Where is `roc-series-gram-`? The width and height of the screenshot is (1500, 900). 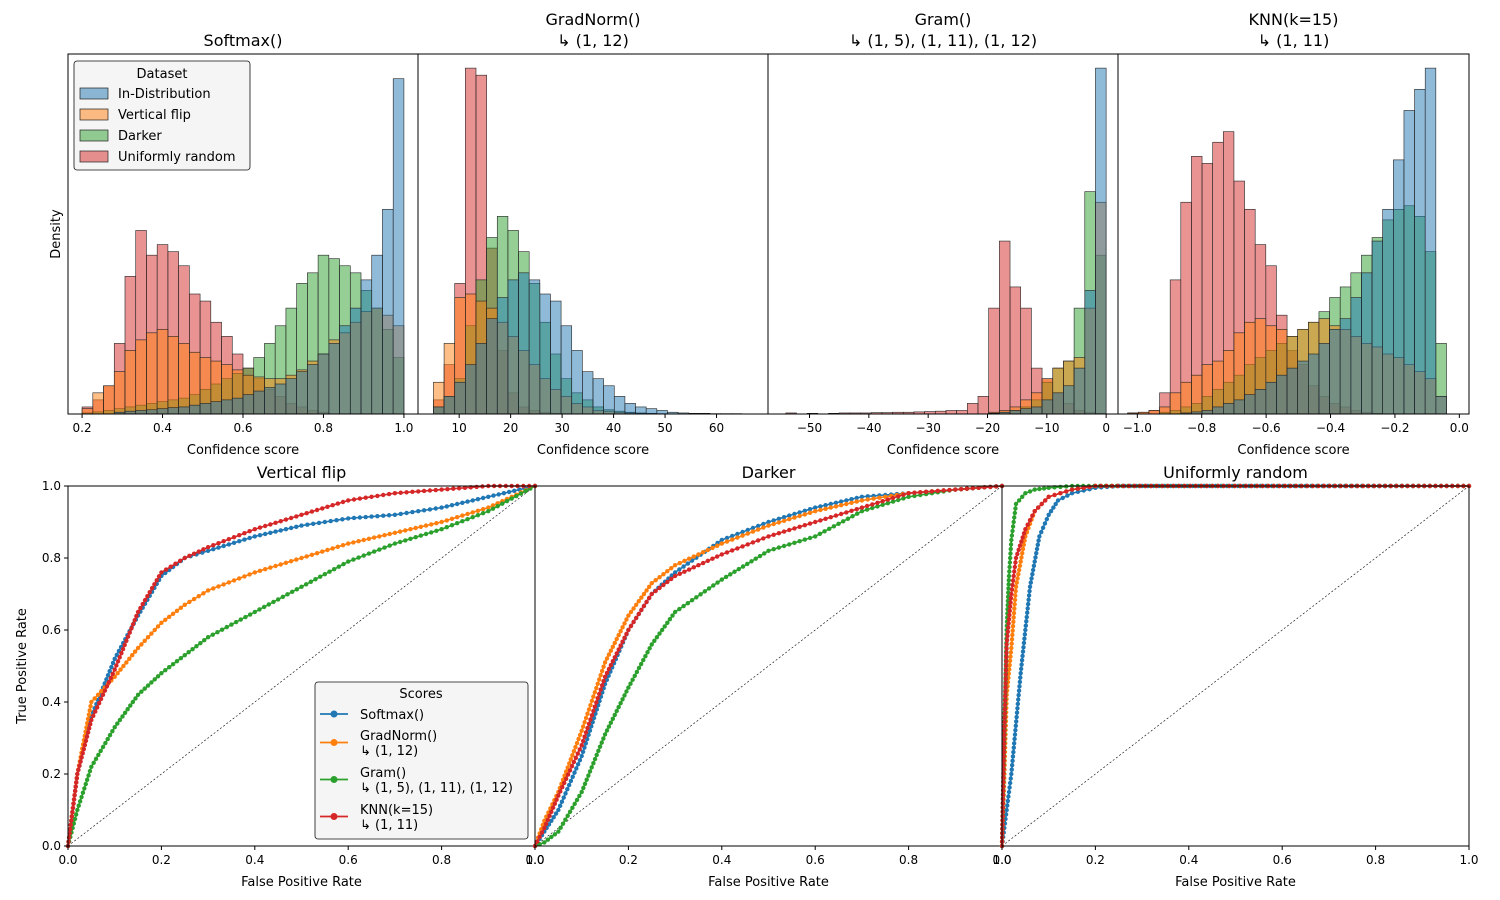
roc-series-gram- is located at coordinates (1235, 666).